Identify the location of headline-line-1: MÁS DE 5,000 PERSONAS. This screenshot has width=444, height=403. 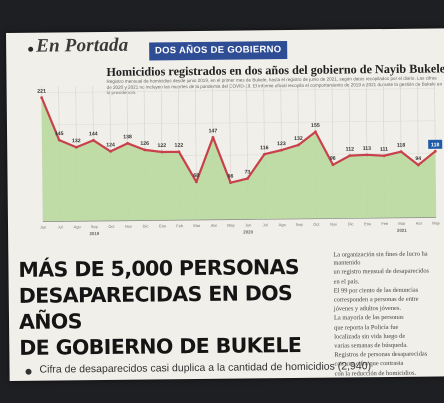
(159, 268).